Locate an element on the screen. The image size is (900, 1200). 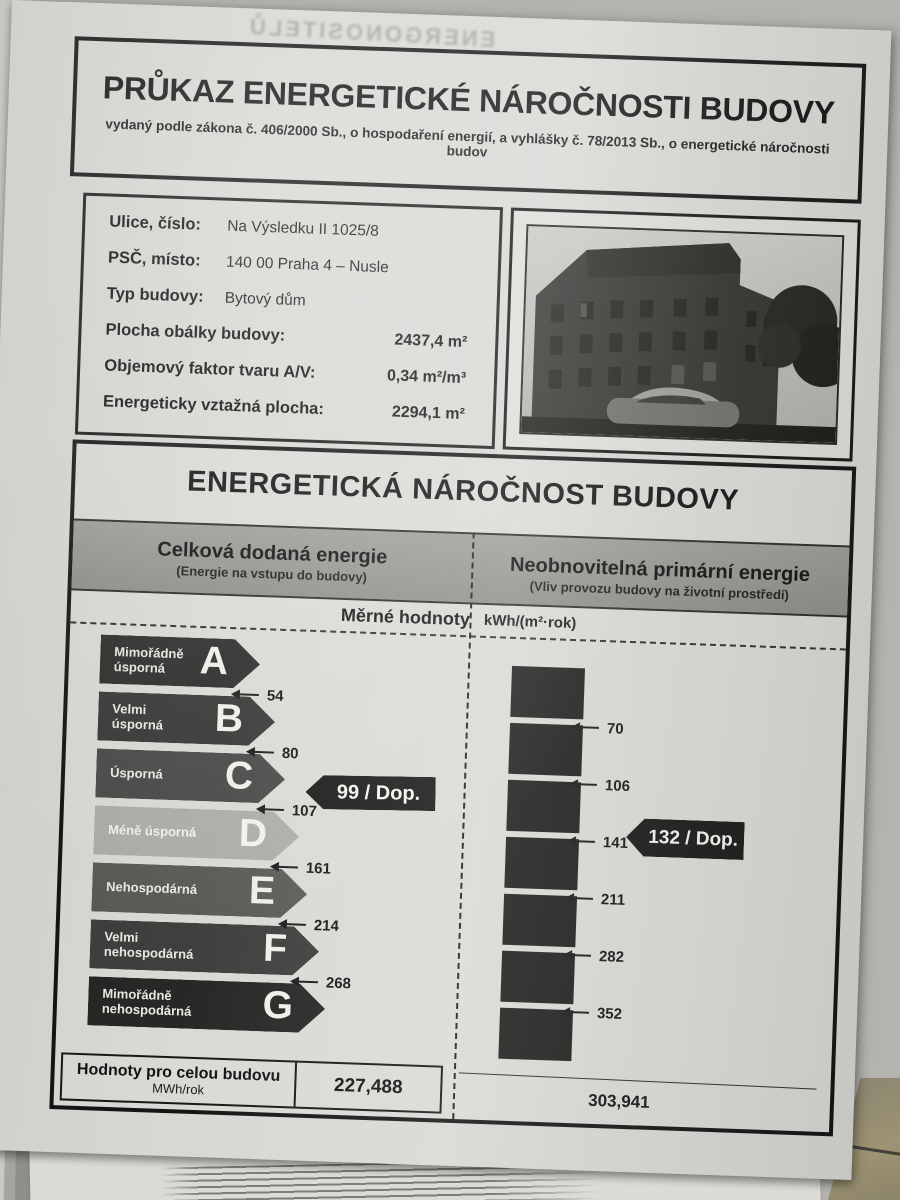
threshold-value: 211 is located at coordinates (613, 899).